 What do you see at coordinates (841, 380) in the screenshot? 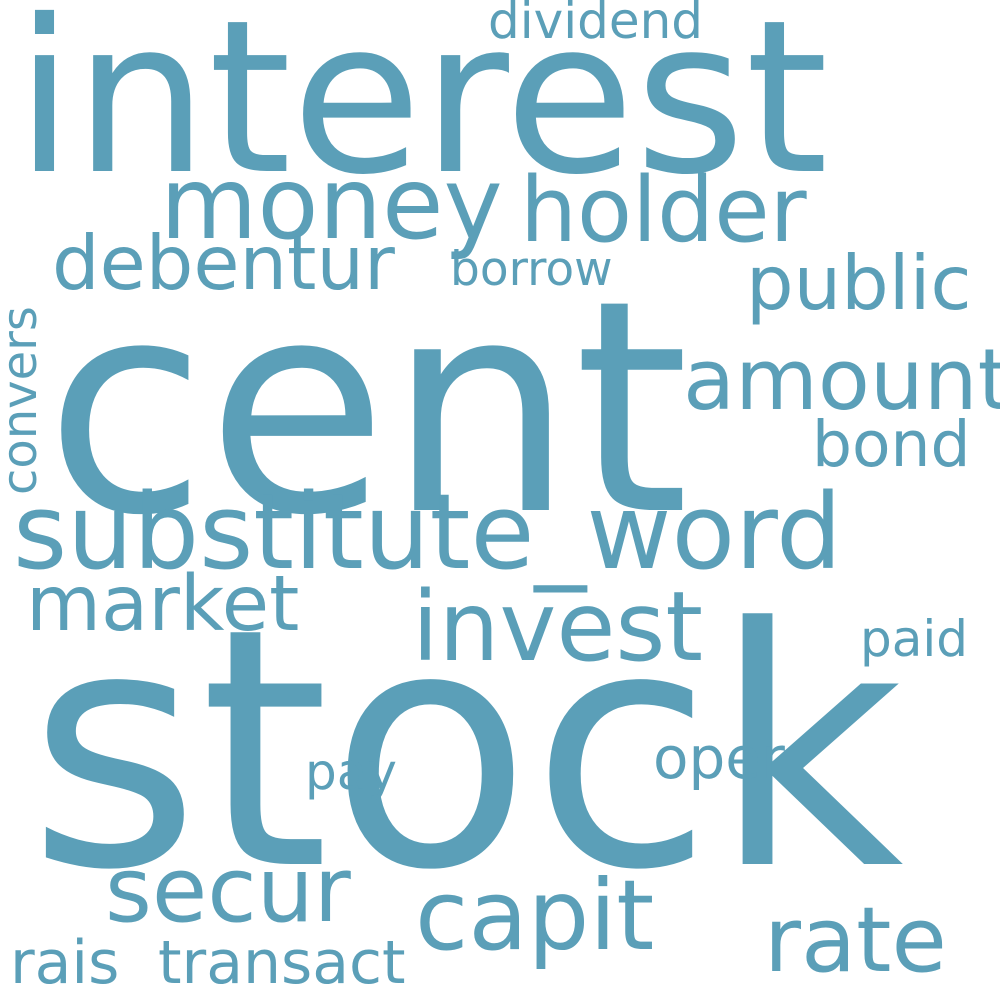
I see `word-amount: amount` at bounding box center [841, 380].